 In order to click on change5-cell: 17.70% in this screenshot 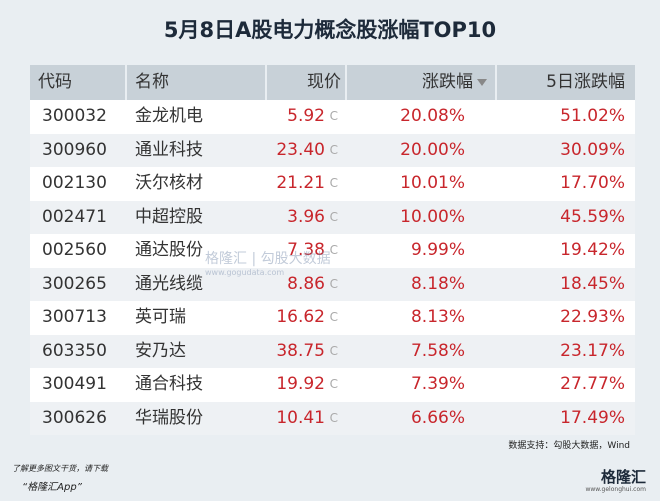, I will do `click(592, 183)`.